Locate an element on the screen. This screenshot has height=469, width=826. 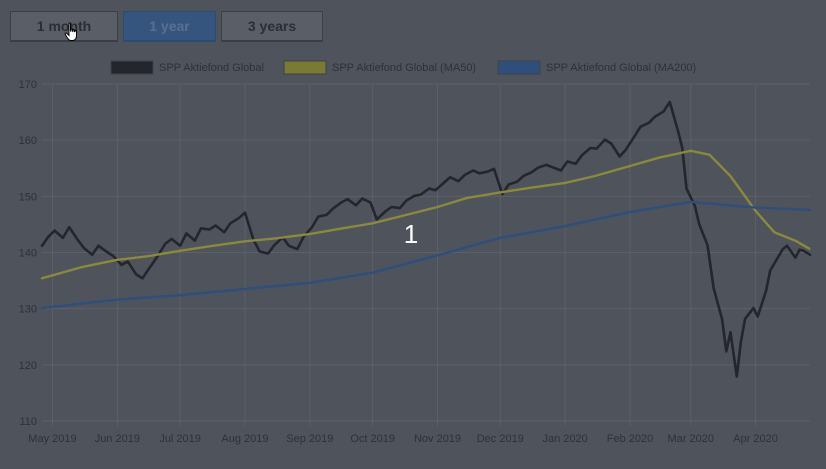
range-button-group: 1 month 1 year 3 years is located at coordinates (166, 26).